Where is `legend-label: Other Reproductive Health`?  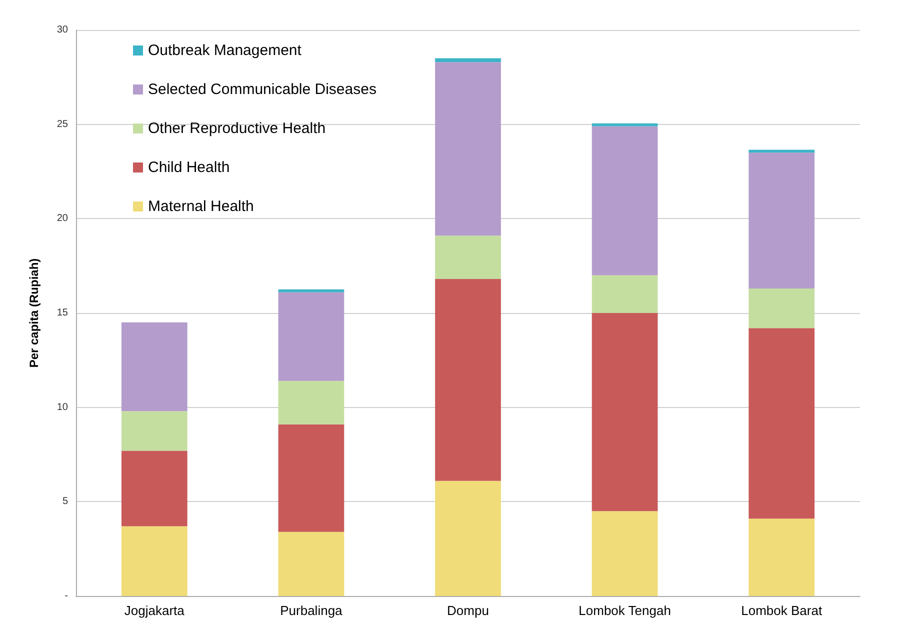 legend-label: Other Reproductive Health is located at coordinates (237, 128).